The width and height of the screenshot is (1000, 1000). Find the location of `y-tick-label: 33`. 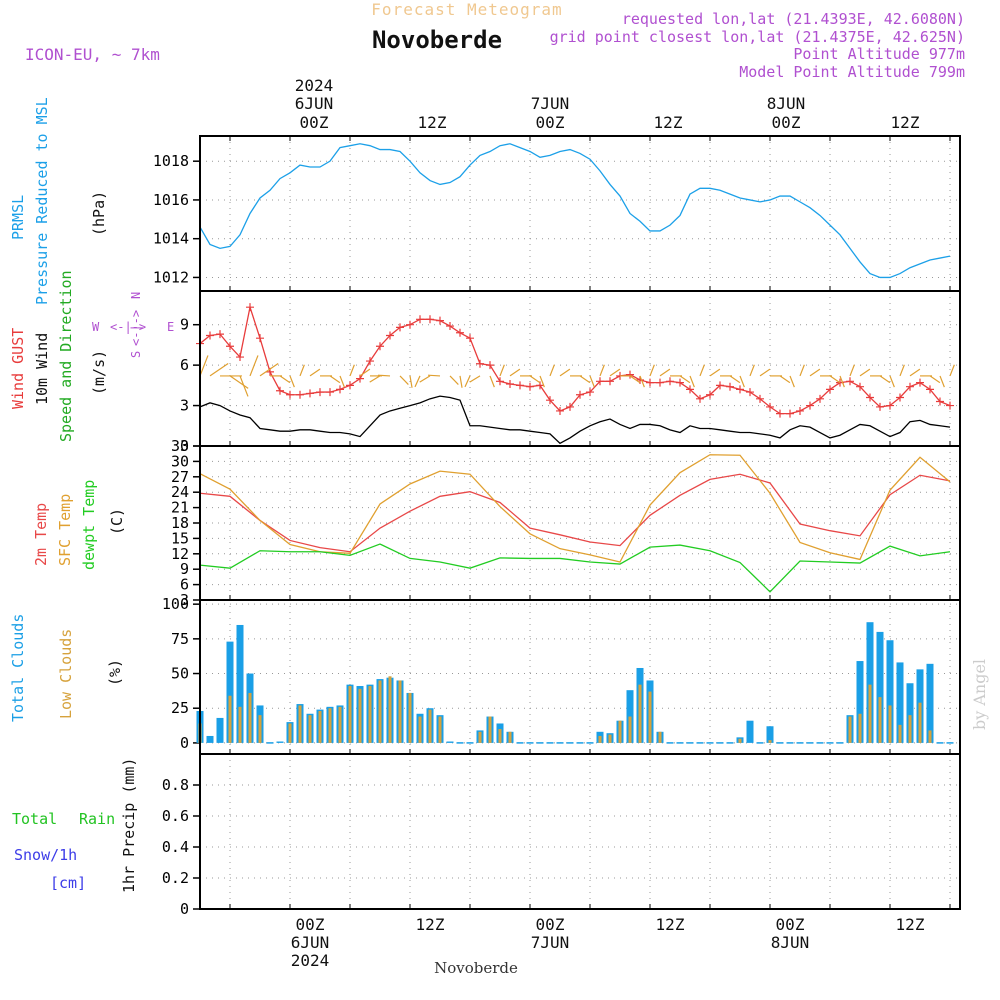

y-tick-label: 33 is located at coordinates (180, 446).